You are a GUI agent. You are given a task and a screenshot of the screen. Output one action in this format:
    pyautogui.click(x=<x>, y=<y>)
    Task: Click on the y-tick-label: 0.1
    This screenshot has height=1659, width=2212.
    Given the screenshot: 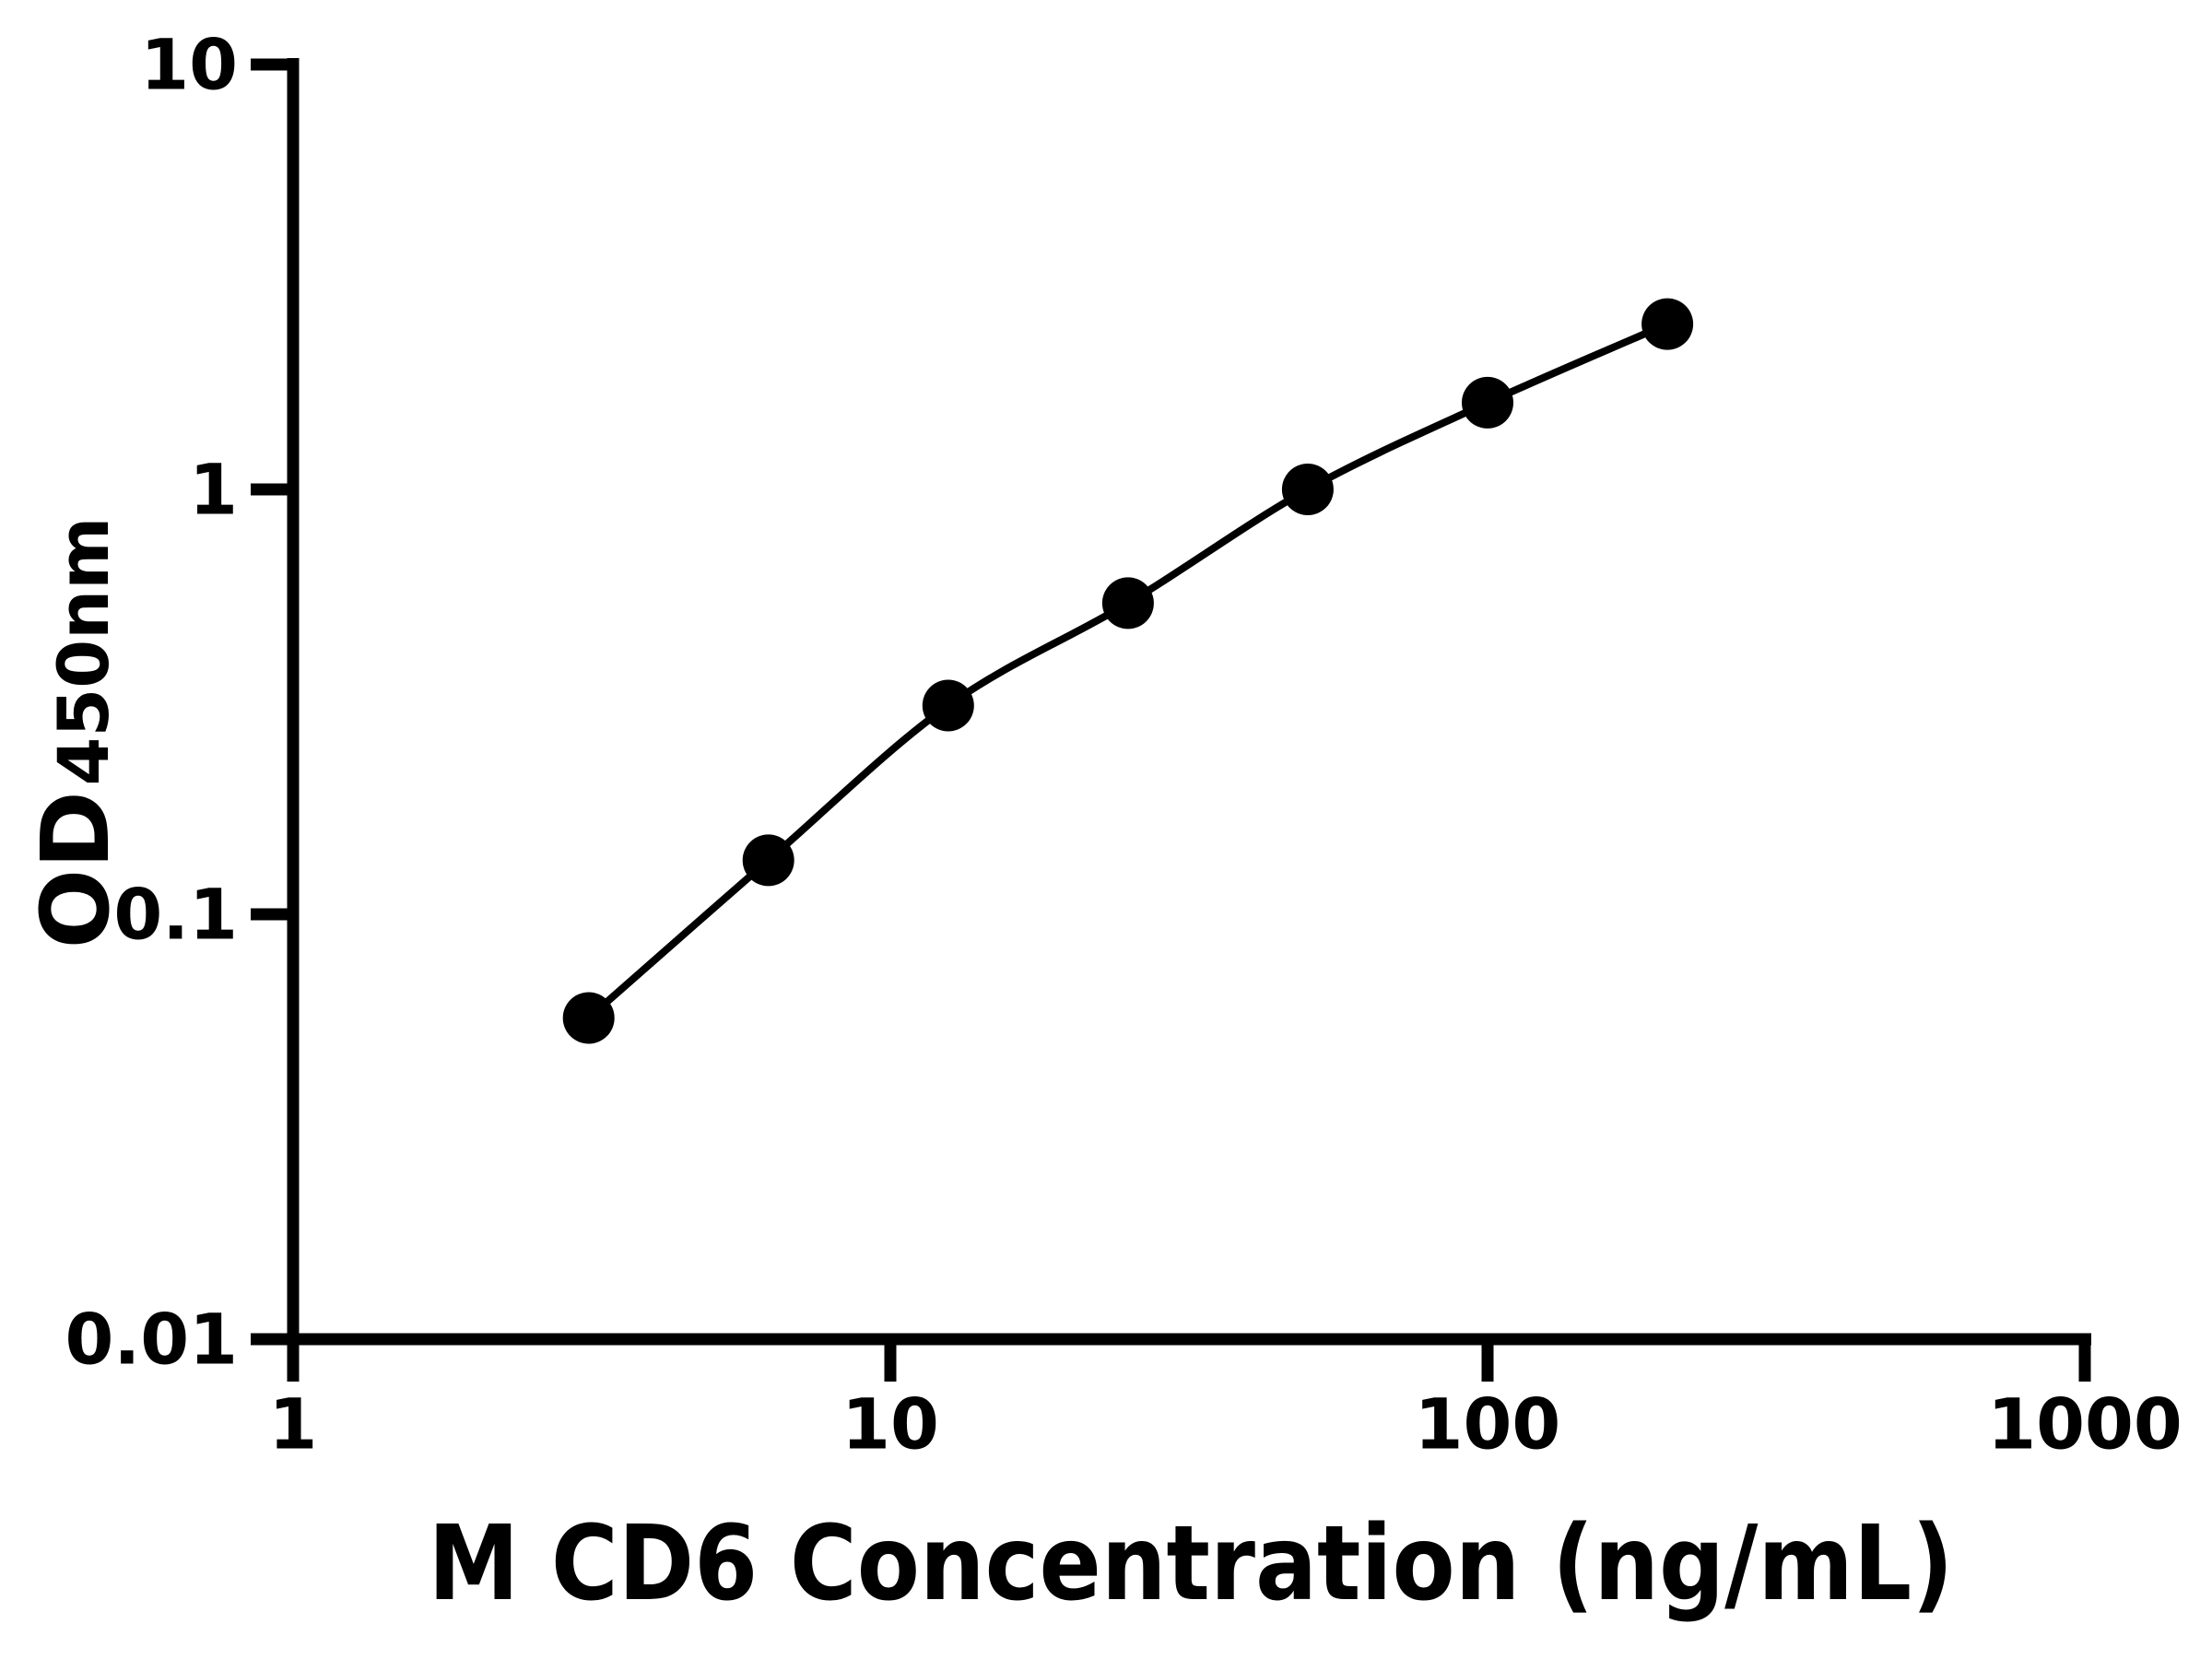 What is the action you would take?
    pyautogui.click(x=175, y=915)
    